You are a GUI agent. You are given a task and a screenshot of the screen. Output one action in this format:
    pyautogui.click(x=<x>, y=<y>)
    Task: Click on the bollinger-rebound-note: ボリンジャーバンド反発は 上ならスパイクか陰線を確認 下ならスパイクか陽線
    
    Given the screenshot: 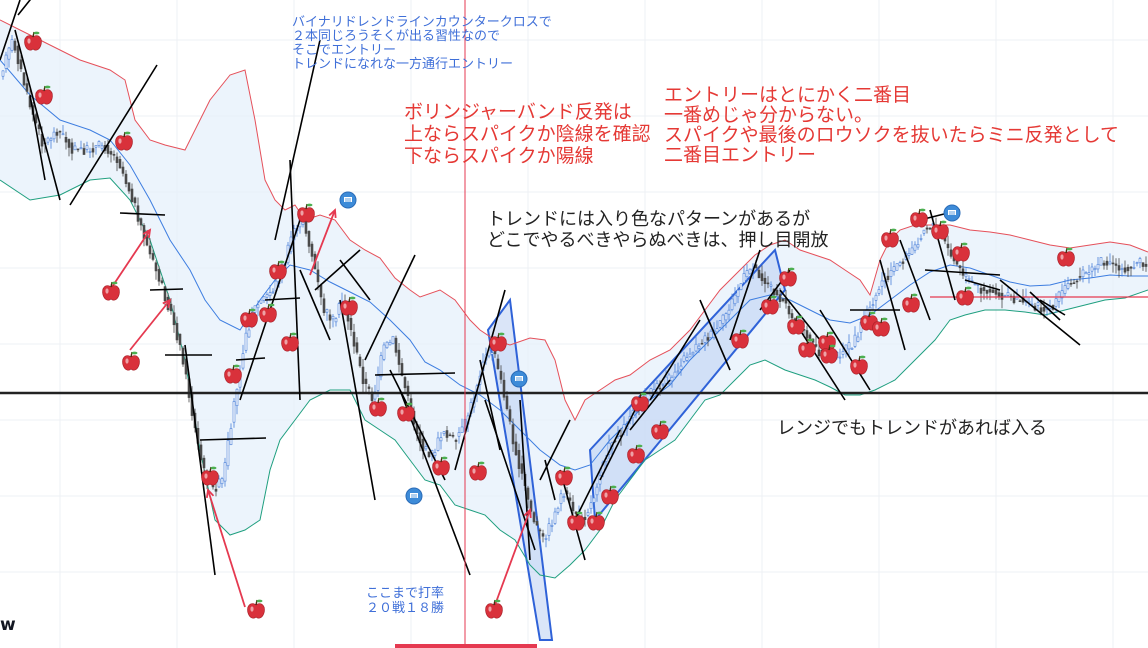 What is the action you would take?
    pyautogui.click(x=527, y=134)
    